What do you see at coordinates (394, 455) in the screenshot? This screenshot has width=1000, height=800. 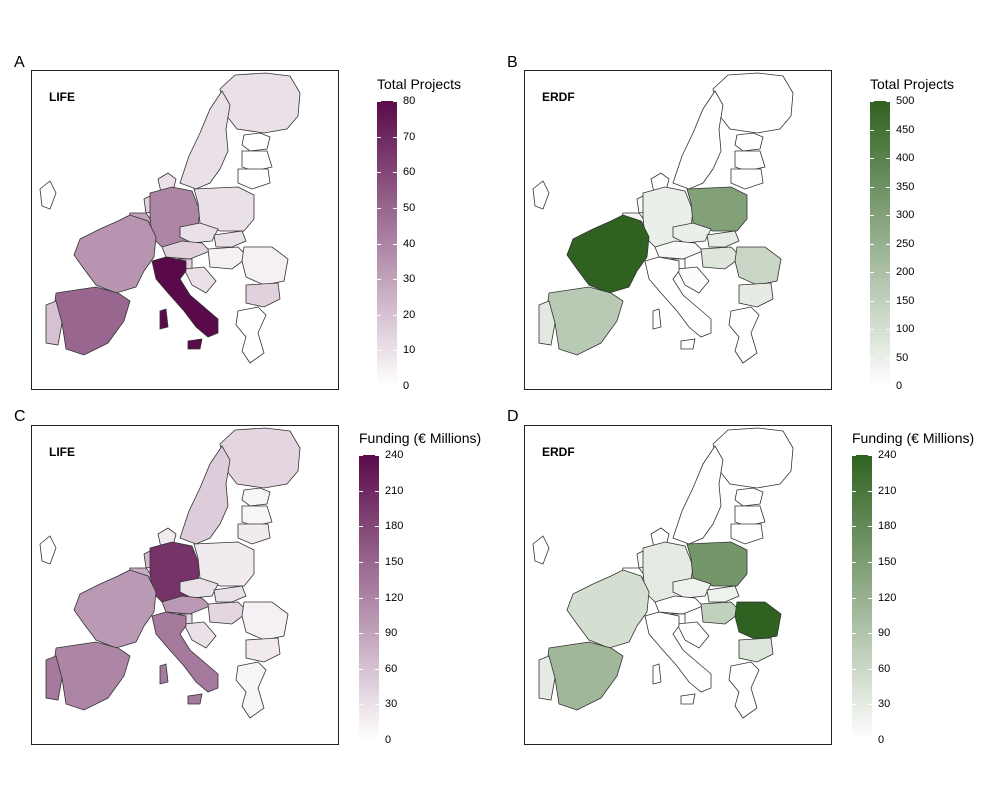 I see `legend-tick-label: 240` at bounding box center [394, 455].